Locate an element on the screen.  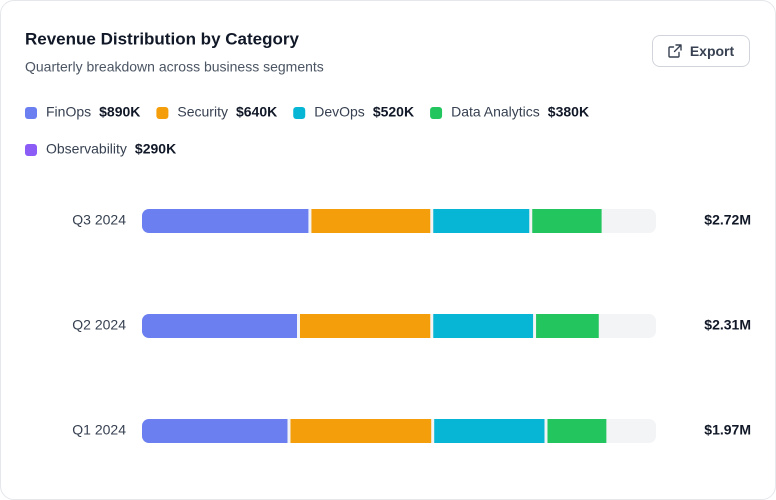
legend-name: DevOps is located at coordinates (339, 112).